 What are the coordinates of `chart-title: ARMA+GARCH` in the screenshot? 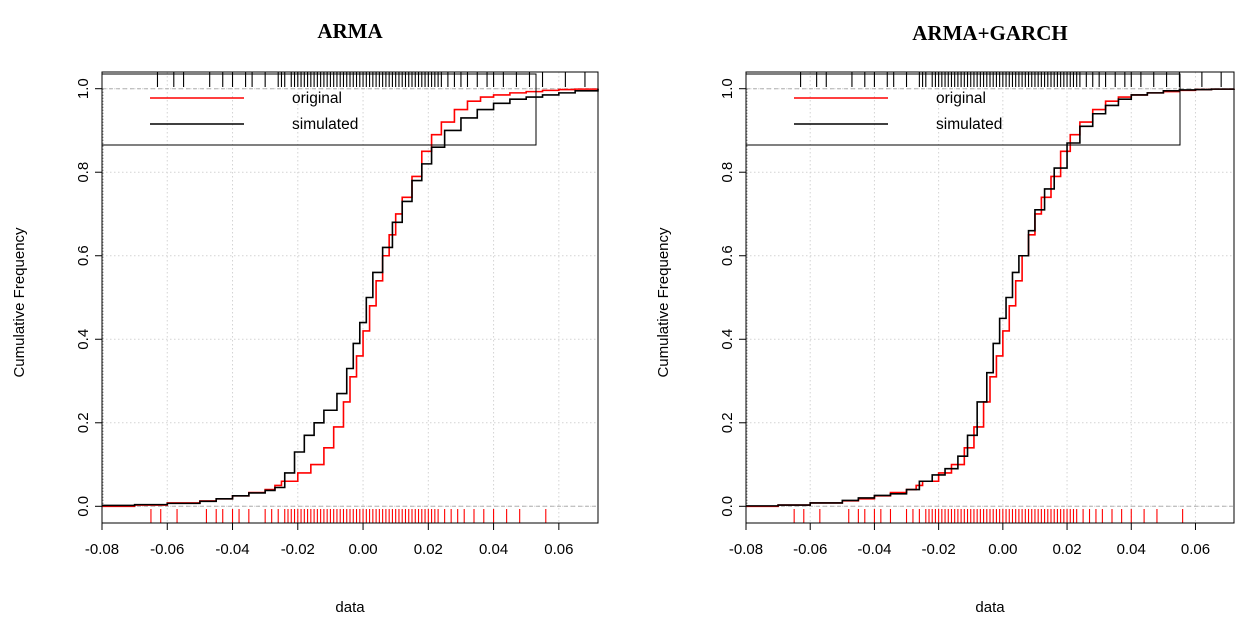 It's located at (989, 33).